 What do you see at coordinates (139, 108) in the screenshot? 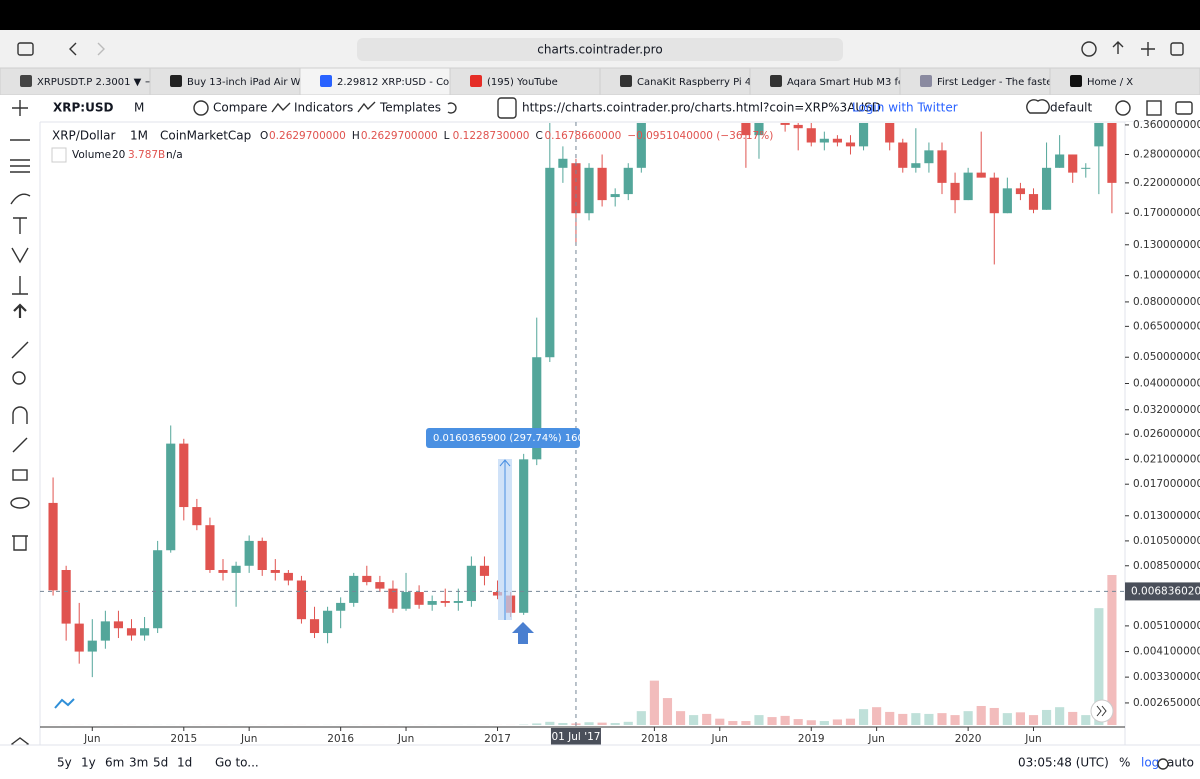
I see `interval: M` at bounding box center [139, 108].